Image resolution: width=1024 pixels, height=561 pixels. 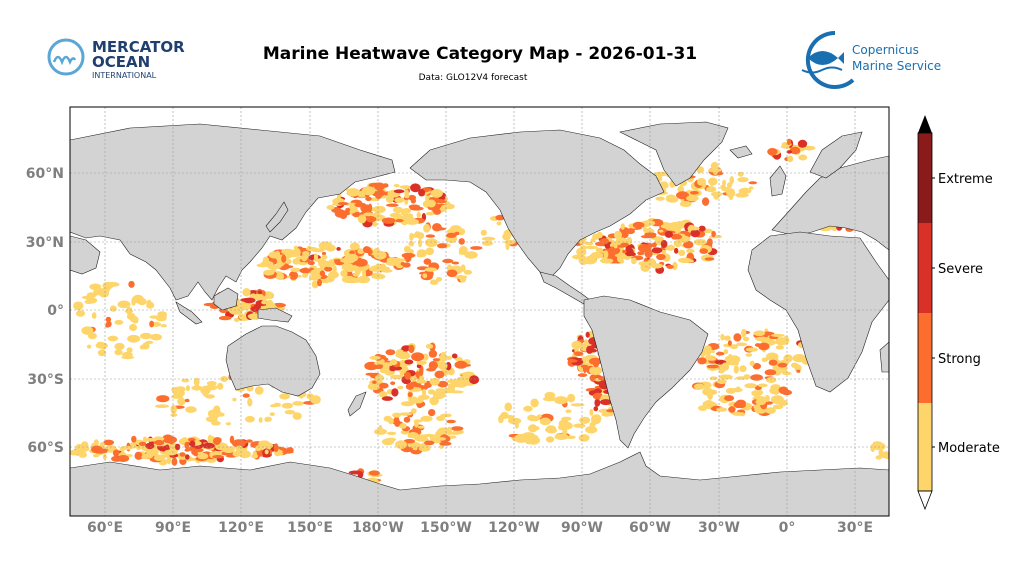 I want to click on colorbar-label-severe: Severe, so click(x=960, y=269).